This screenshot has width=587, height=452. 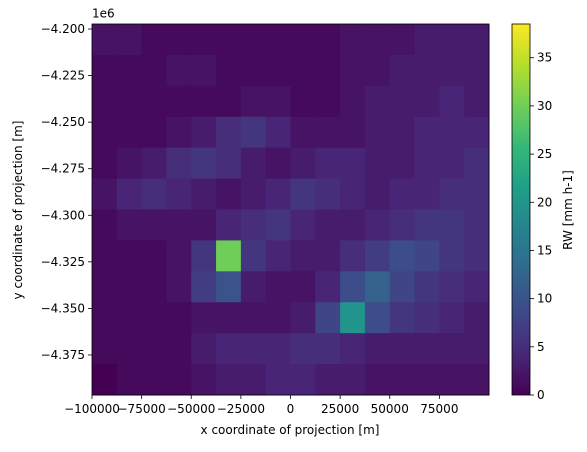 What do you see at coordinates (544, 106) in the screenshot?
I see `colorbar-tick-label: 30` at bounding box center [544, 106].